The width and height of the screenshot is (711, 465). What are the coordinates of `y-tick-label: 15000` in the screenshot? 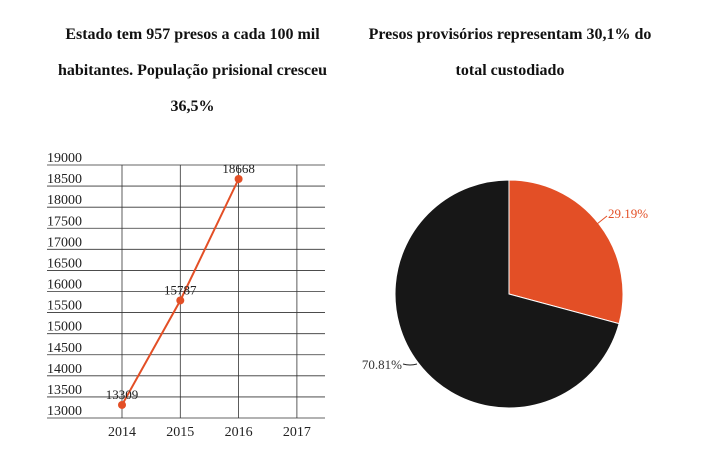 It's located at (64, 327).